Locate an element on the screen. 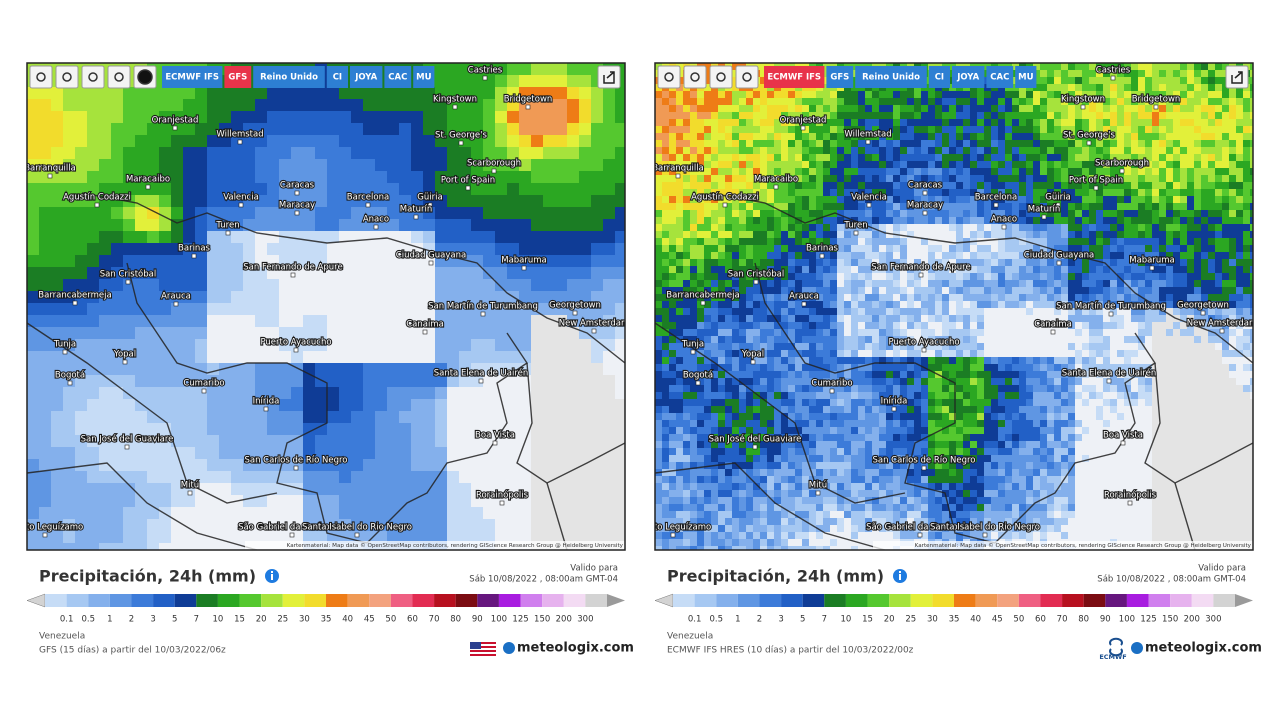 The width and height of the screenshot is (1280, 720). city-label: Bogotá is located at coordinates (70, 376).